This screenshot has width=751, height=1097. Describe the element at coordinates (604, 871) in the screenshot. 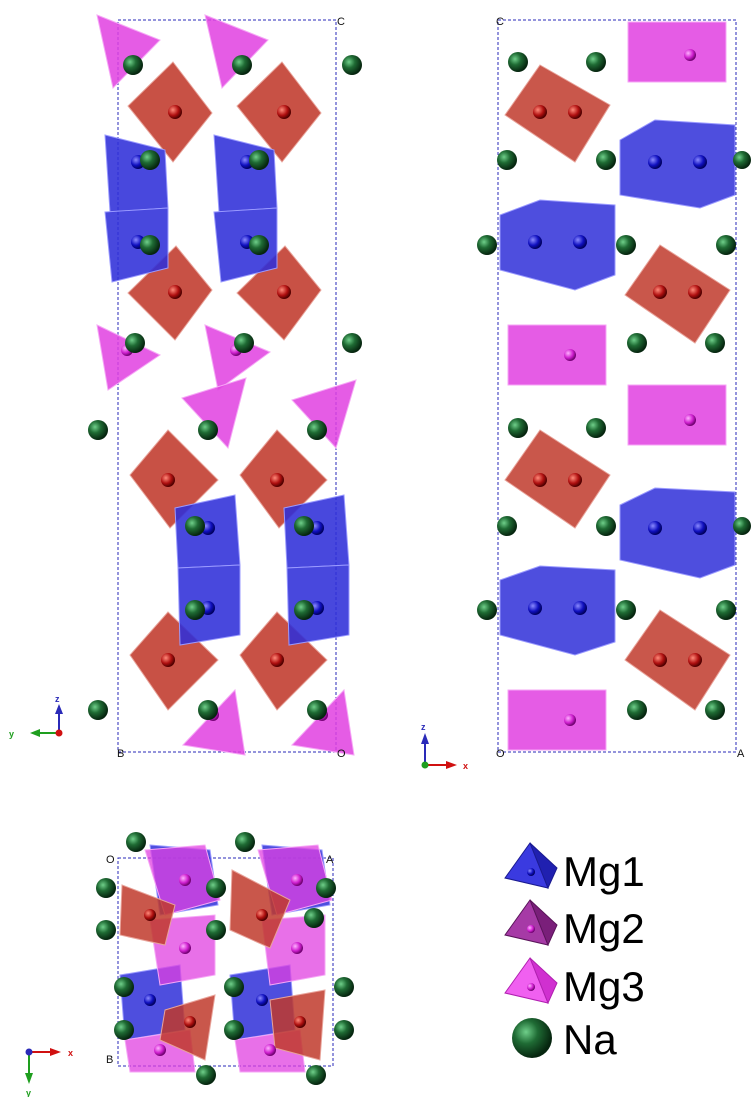

I see `legend-label: Mg1` at that location.